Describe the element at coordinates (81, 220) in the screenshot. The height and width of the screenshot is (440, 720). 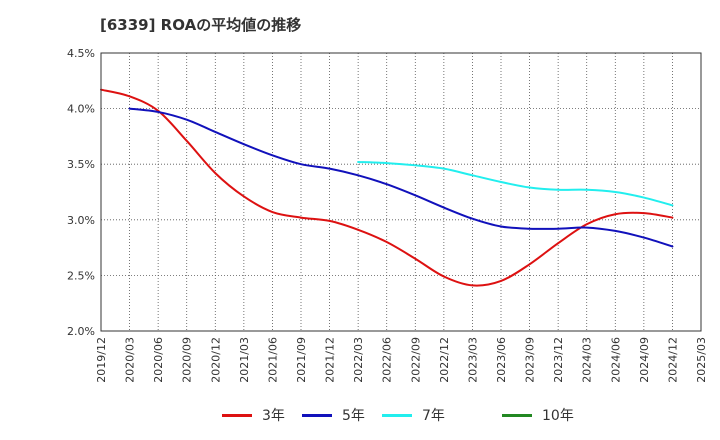
I see `y-tick-label: 3.0%` at that location.